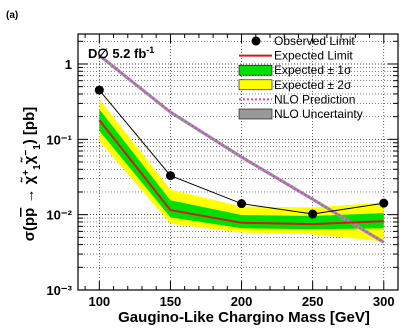  I want to click on legend-label: Expected ± 2σ, so click(313, 85).